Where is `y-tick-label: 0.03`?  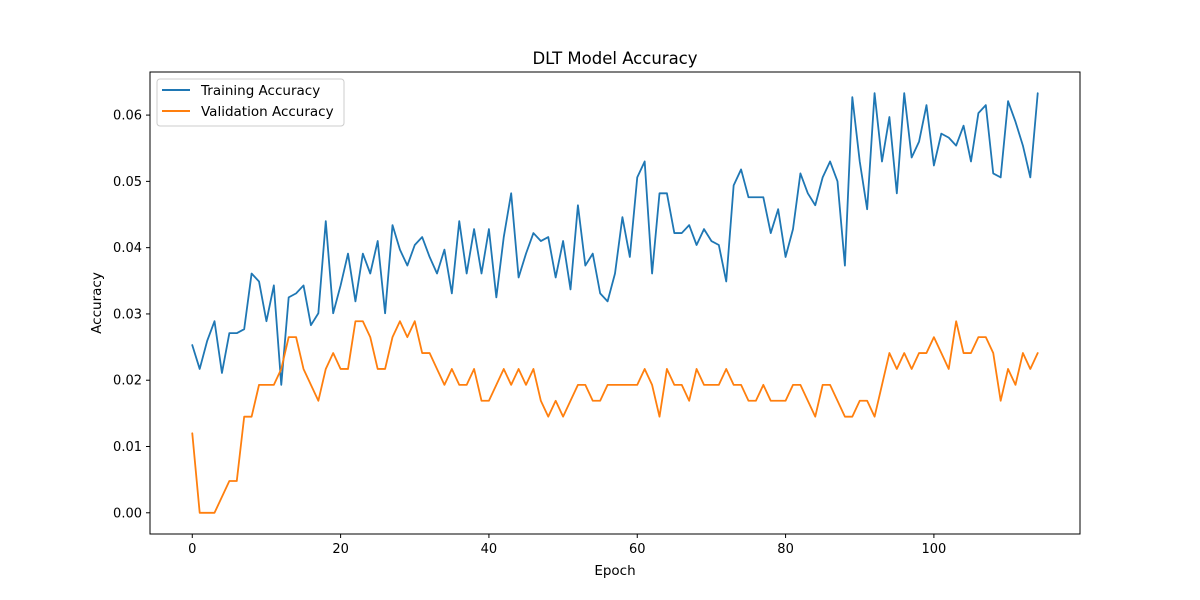 y-tick-label: 0.03 is located at coordinates (127, 314).